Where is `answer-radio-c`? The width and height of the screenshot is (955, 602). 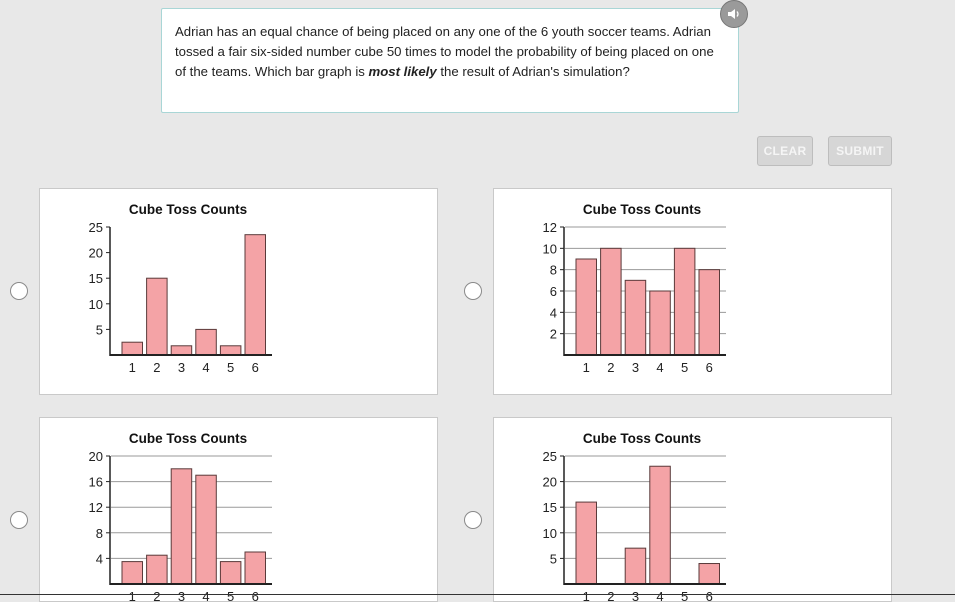
answer-radio-c is located at coordinates (19, 520).